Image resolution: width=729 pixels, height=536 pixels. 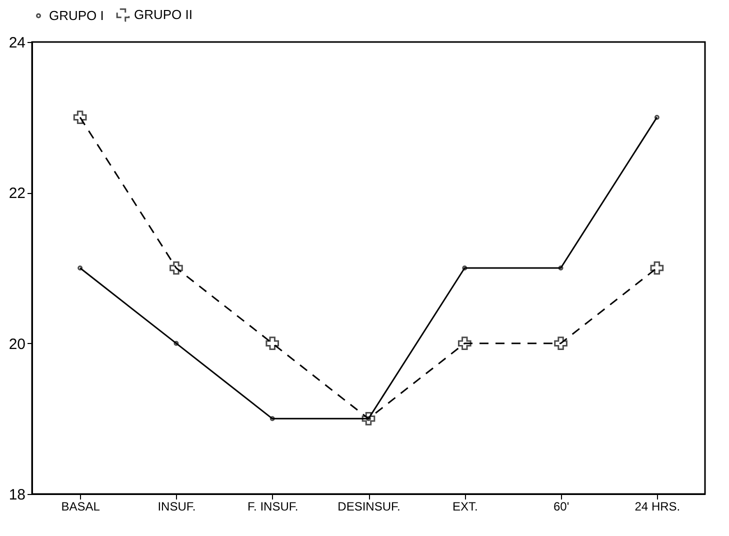 What do you see at coordinates (17, 43) in the screenshot?
I see `y-tick-label: 24` at bounding box center [17, 43].